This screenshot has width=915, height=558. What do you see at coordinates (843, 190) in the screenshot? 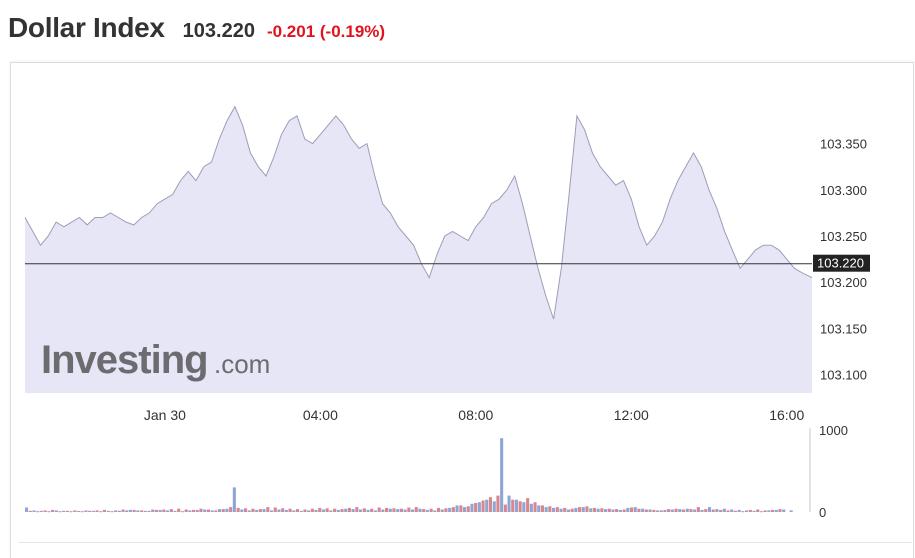
I see `price-tick-label: 103.300` at bounding box center [843, 190].